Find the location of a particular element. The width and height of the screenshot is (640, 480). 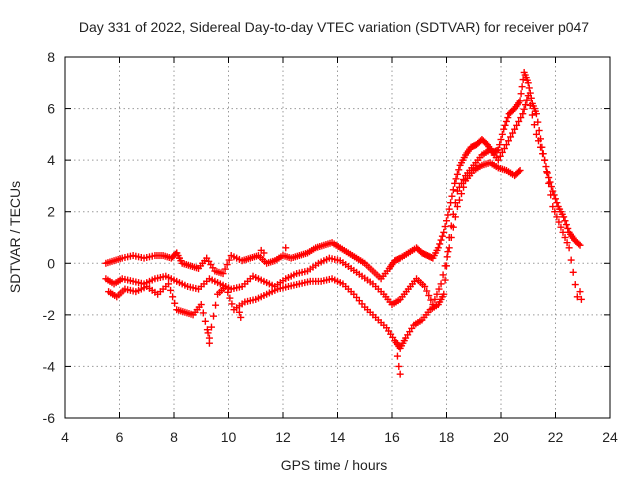

y-tick-label: -4 is located at coordinates (49, 366).